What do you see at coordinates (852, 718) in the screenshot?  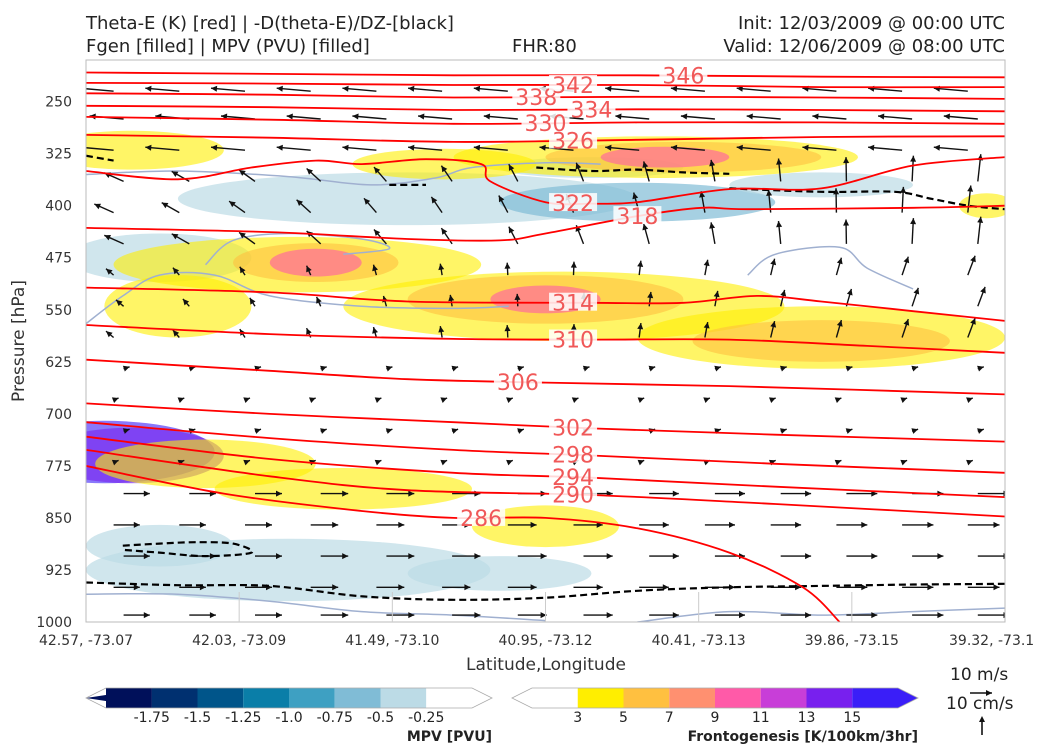 I see `colorbar-tick: 15` at bounding box center [852, 718].